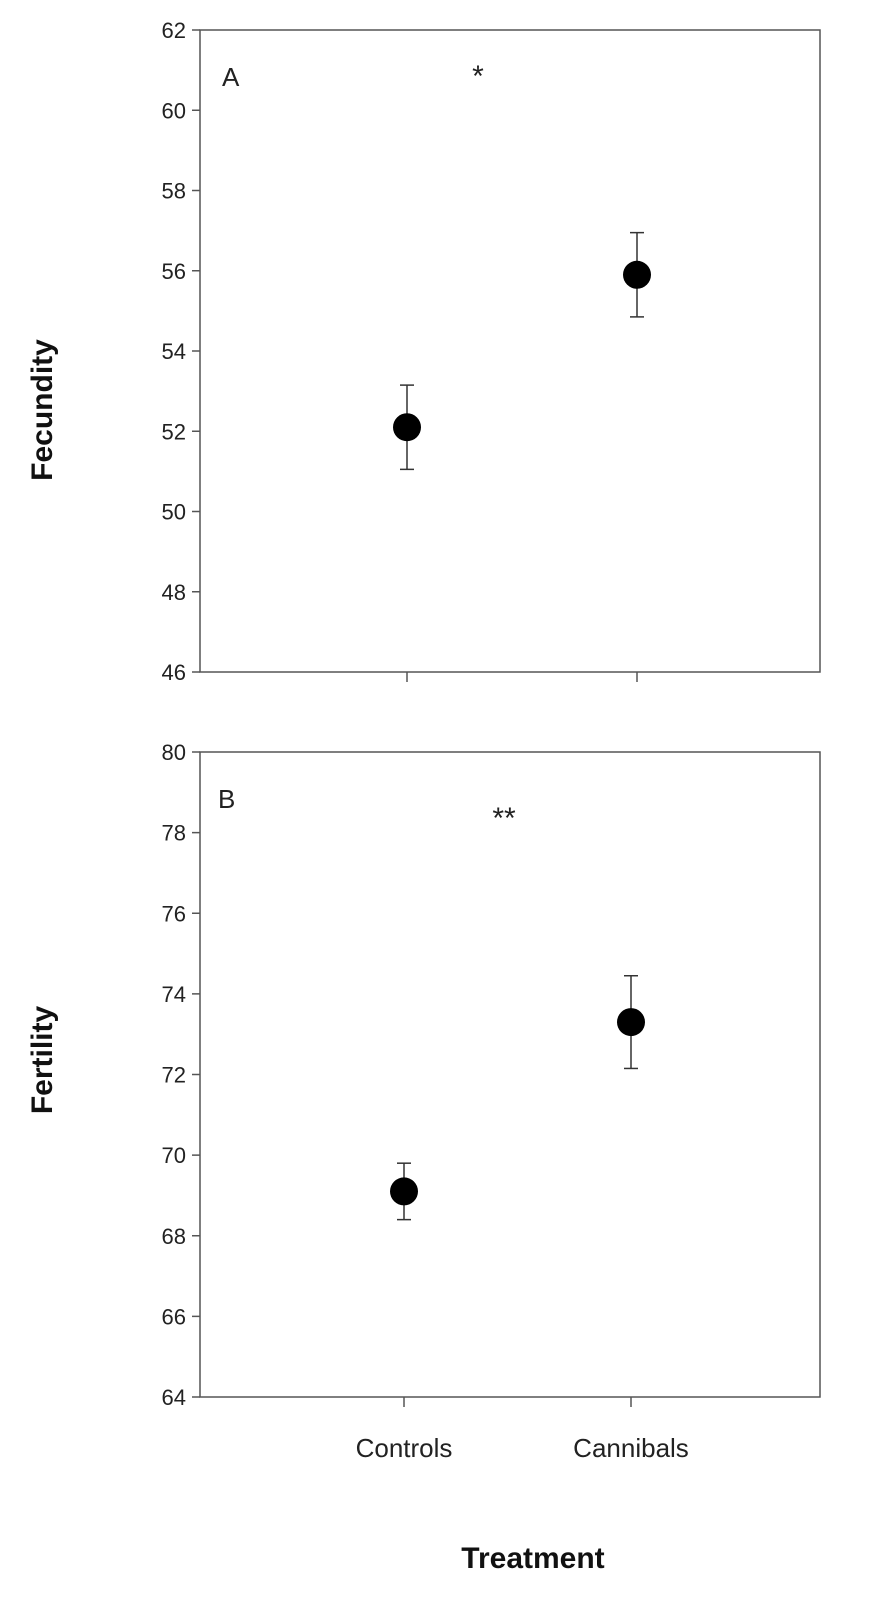  Describe the element at coordinates (174, 110) in the screenshot. I see `y-tick-label: 60` at that location.